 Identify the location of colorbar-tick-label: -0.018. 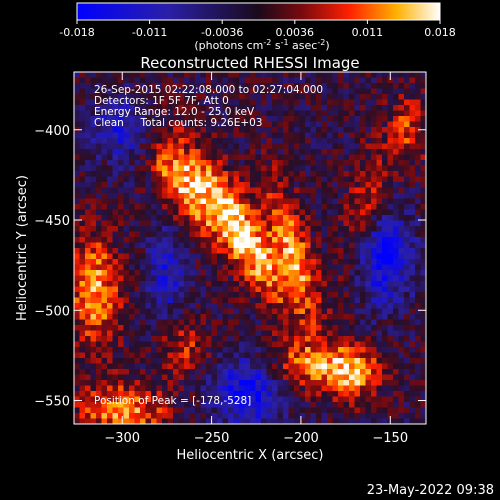
(76, 32).